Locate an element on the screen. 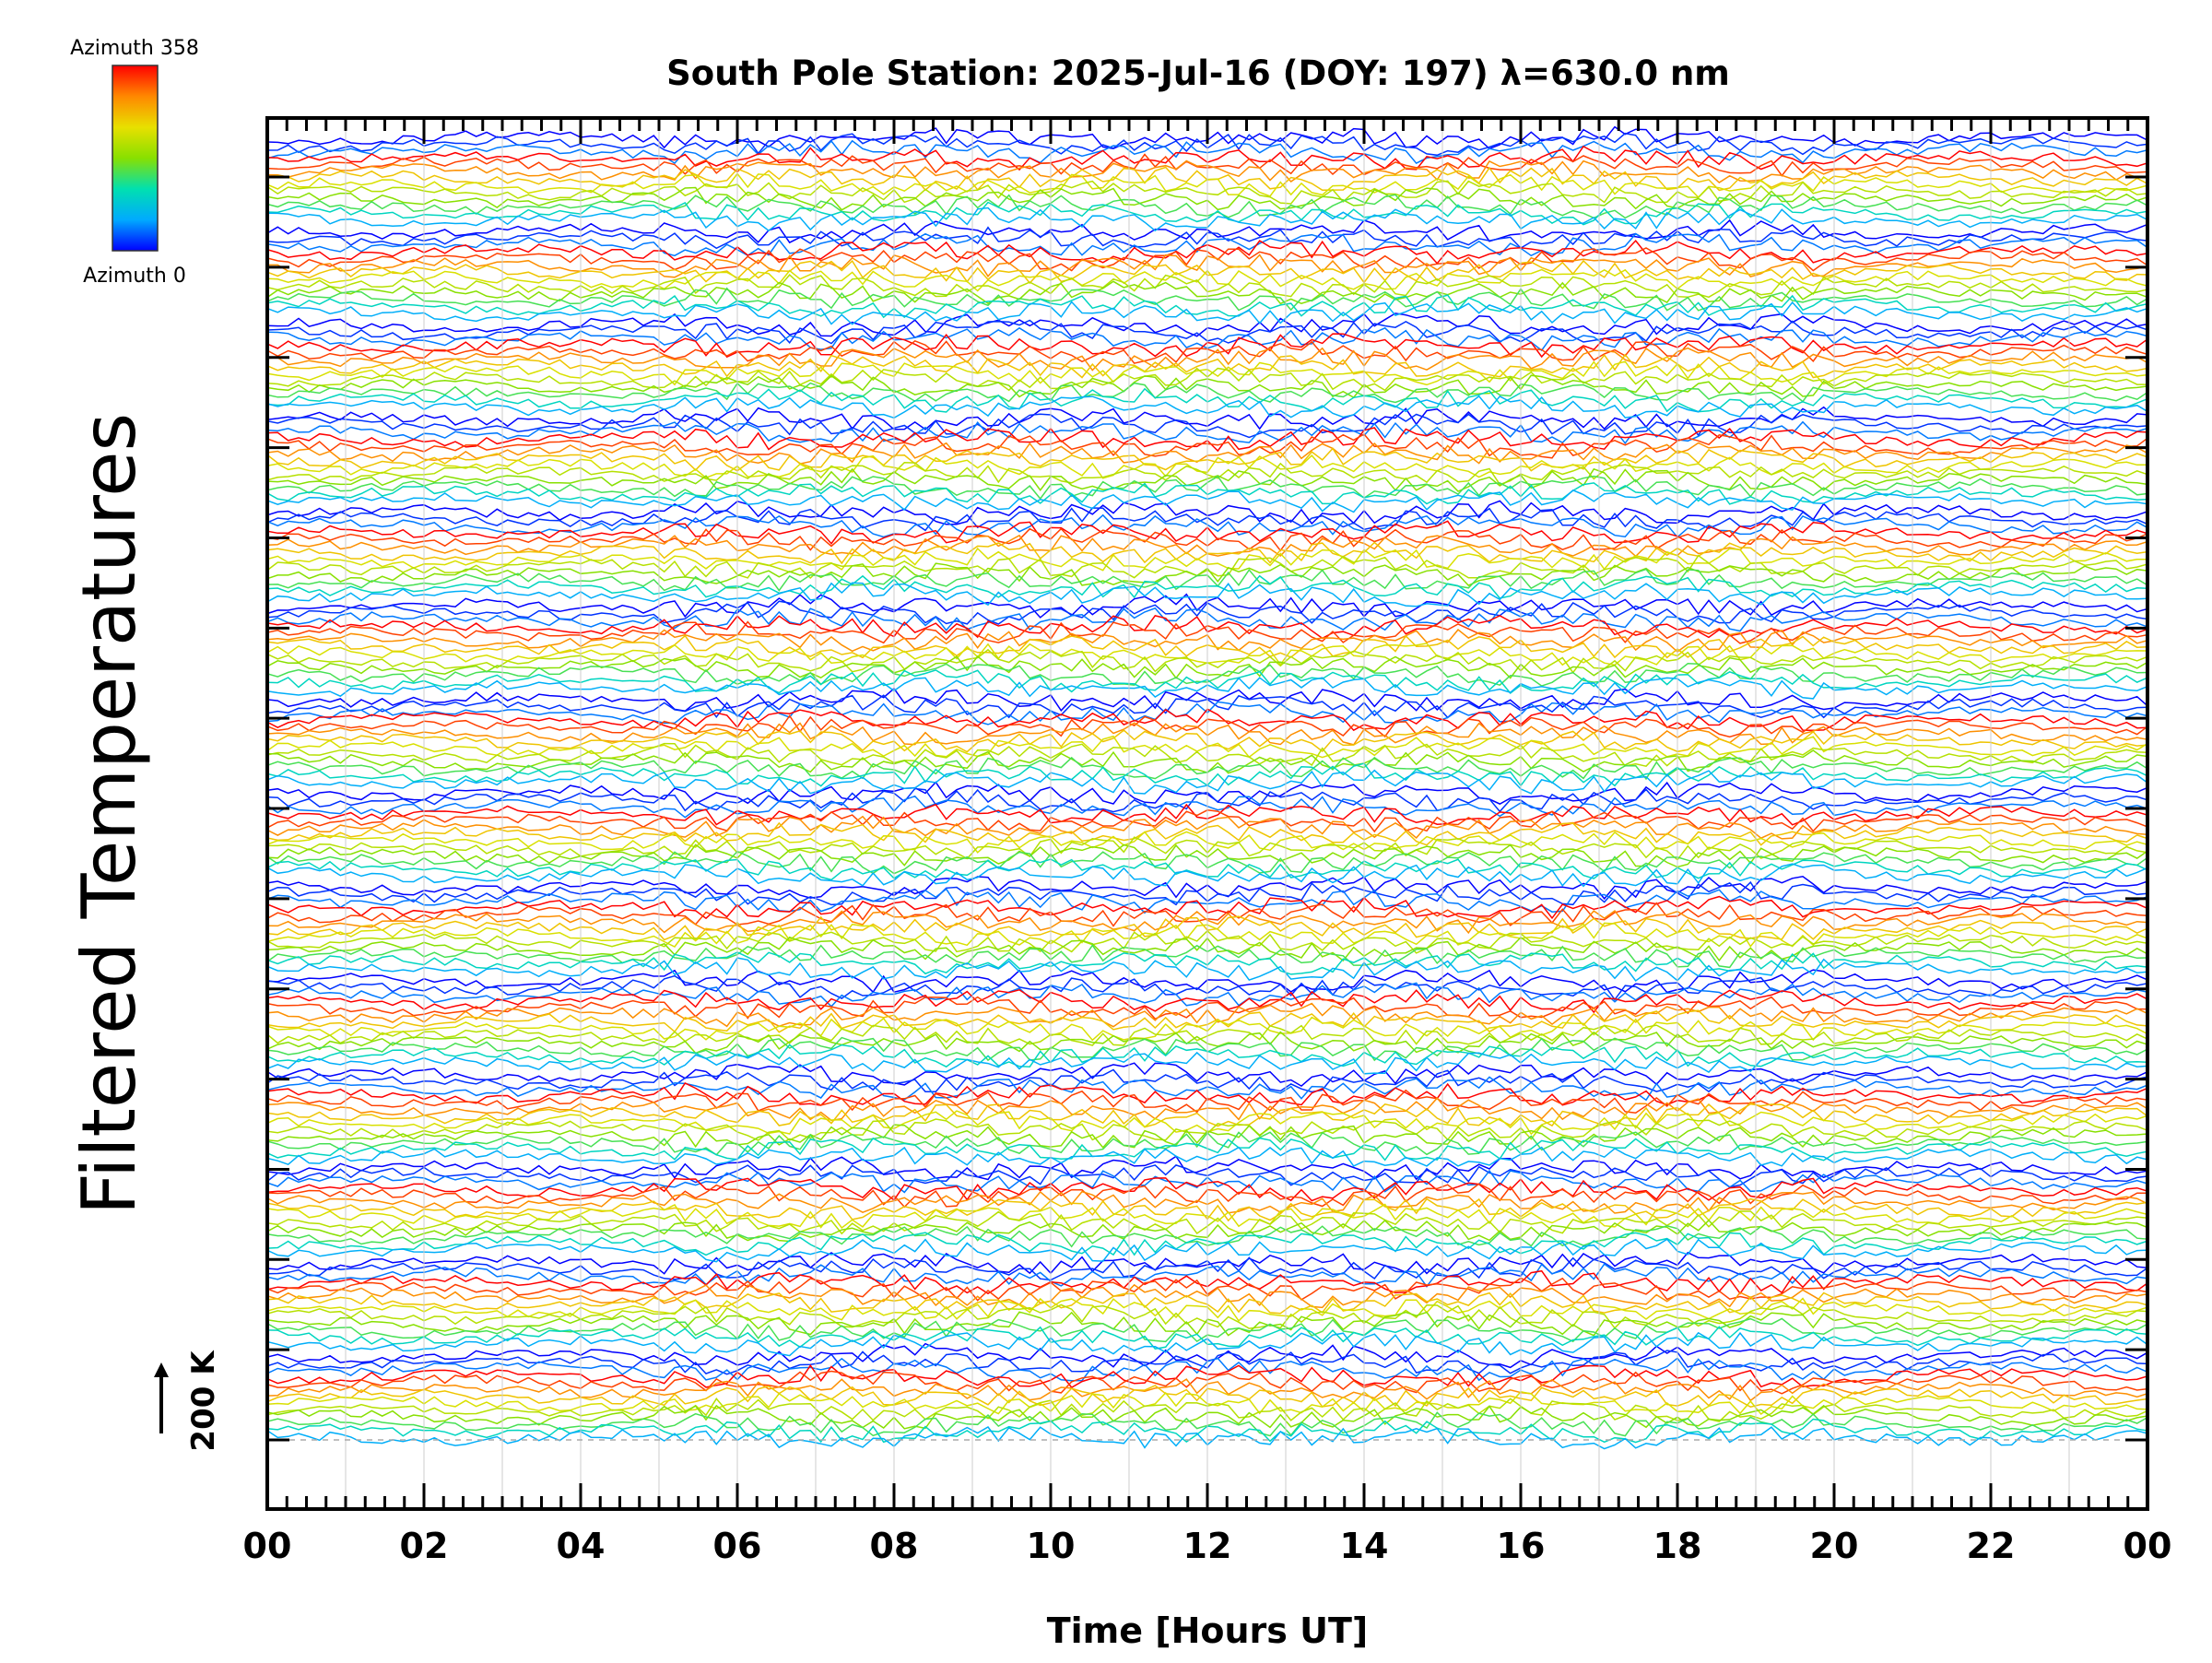  scale-bar-arrowhead is located at coordinates (161, 1369).